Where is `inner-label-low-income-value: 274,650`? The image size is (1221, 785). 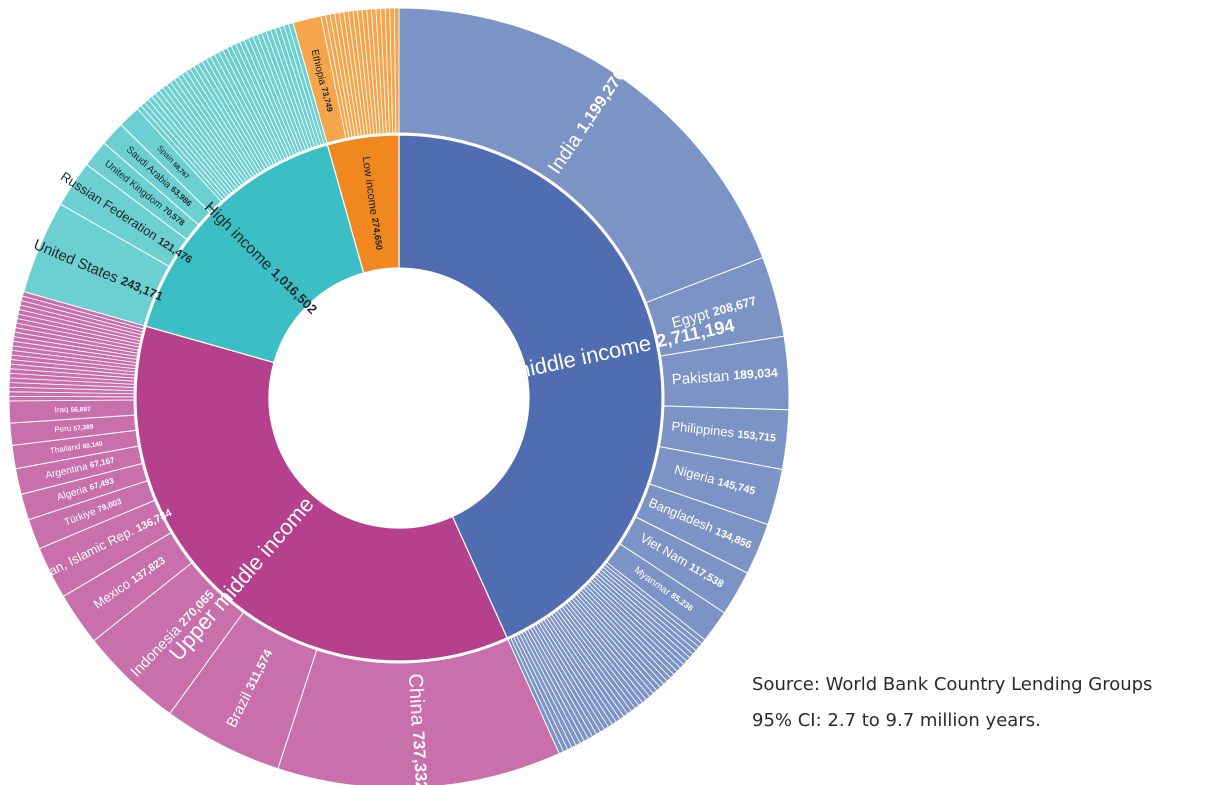
inner-label-low-income-value: 274,650 is located at coordinates (377, 234).